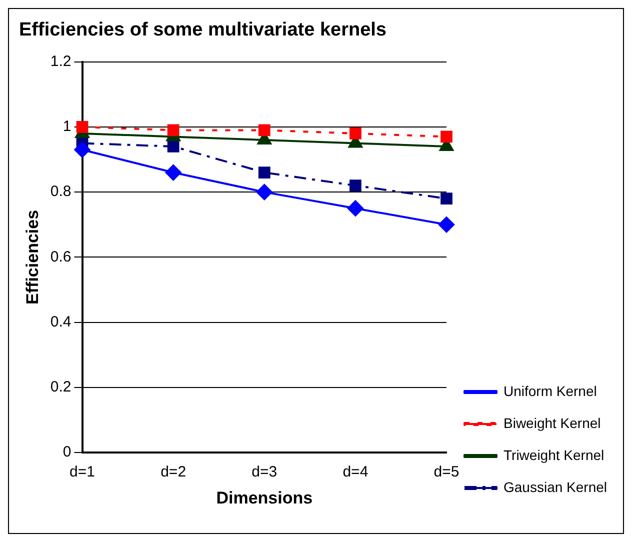 The height and width of the screenshot is (542, 632). What do you see at coordinates (61, 191) in the screenshot?
I see `y-tick-label: 0.8` at bounding box center [61, 191].